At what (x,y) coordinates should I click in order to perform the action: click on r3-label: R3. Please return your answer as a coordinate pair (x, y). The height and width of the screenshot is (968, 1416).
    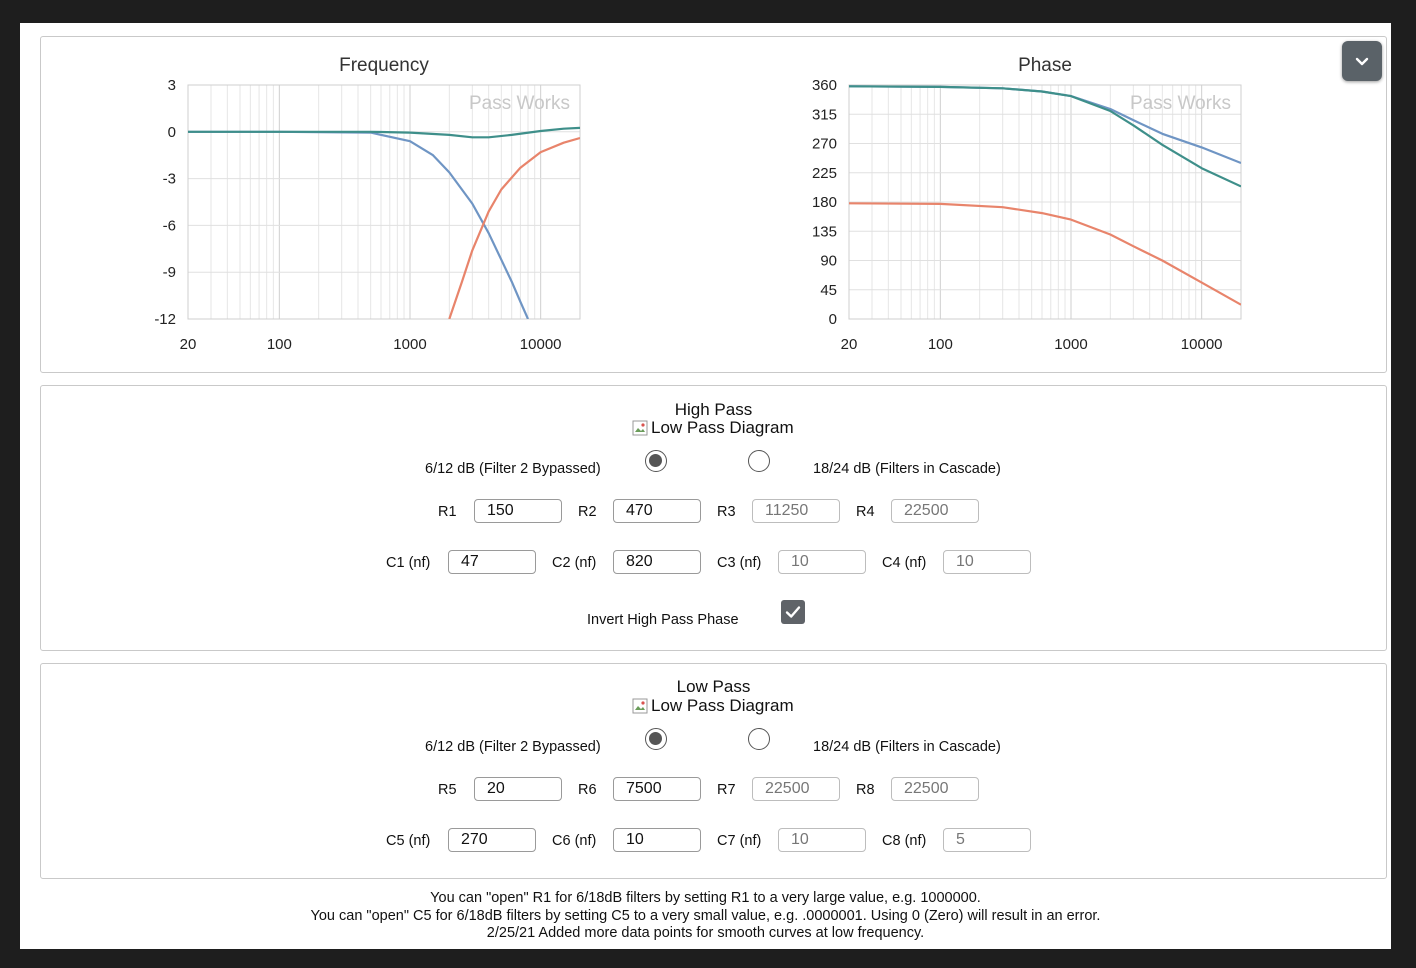
    Looking at the image, I should click on (726, 512).